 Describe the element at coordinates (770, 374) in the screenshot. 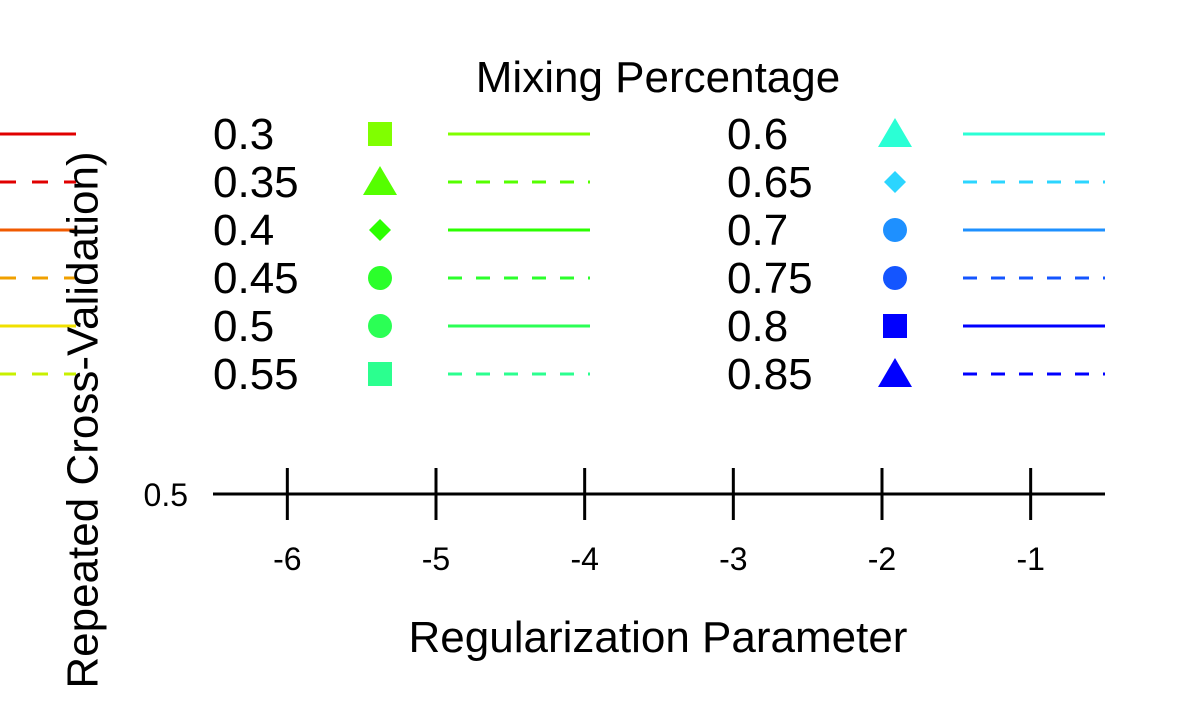

I see `legend-entry-label: 0.85` at that location.